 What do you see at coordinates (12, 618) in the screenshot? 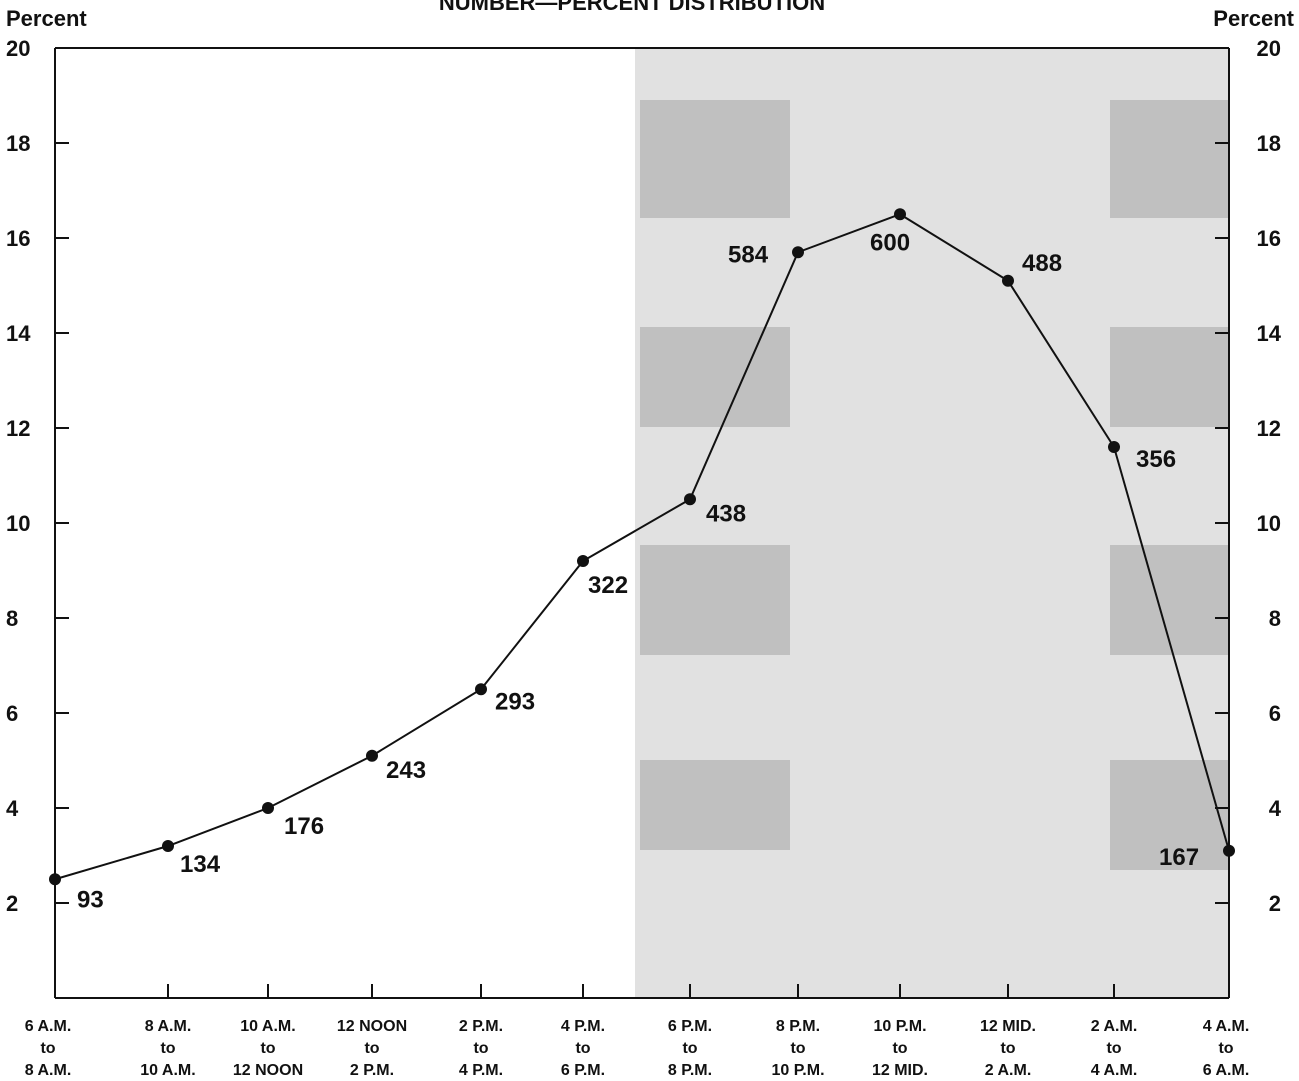
I see `ytick-left-label-8: 8` at bounding box center [12, 618].